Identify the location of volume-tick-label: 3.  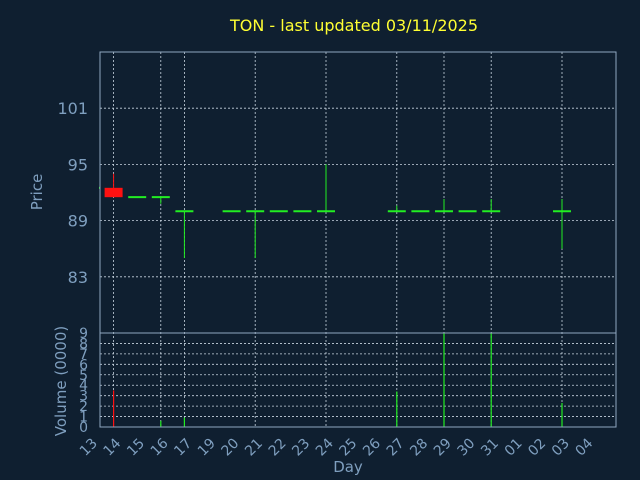
(83, 397).